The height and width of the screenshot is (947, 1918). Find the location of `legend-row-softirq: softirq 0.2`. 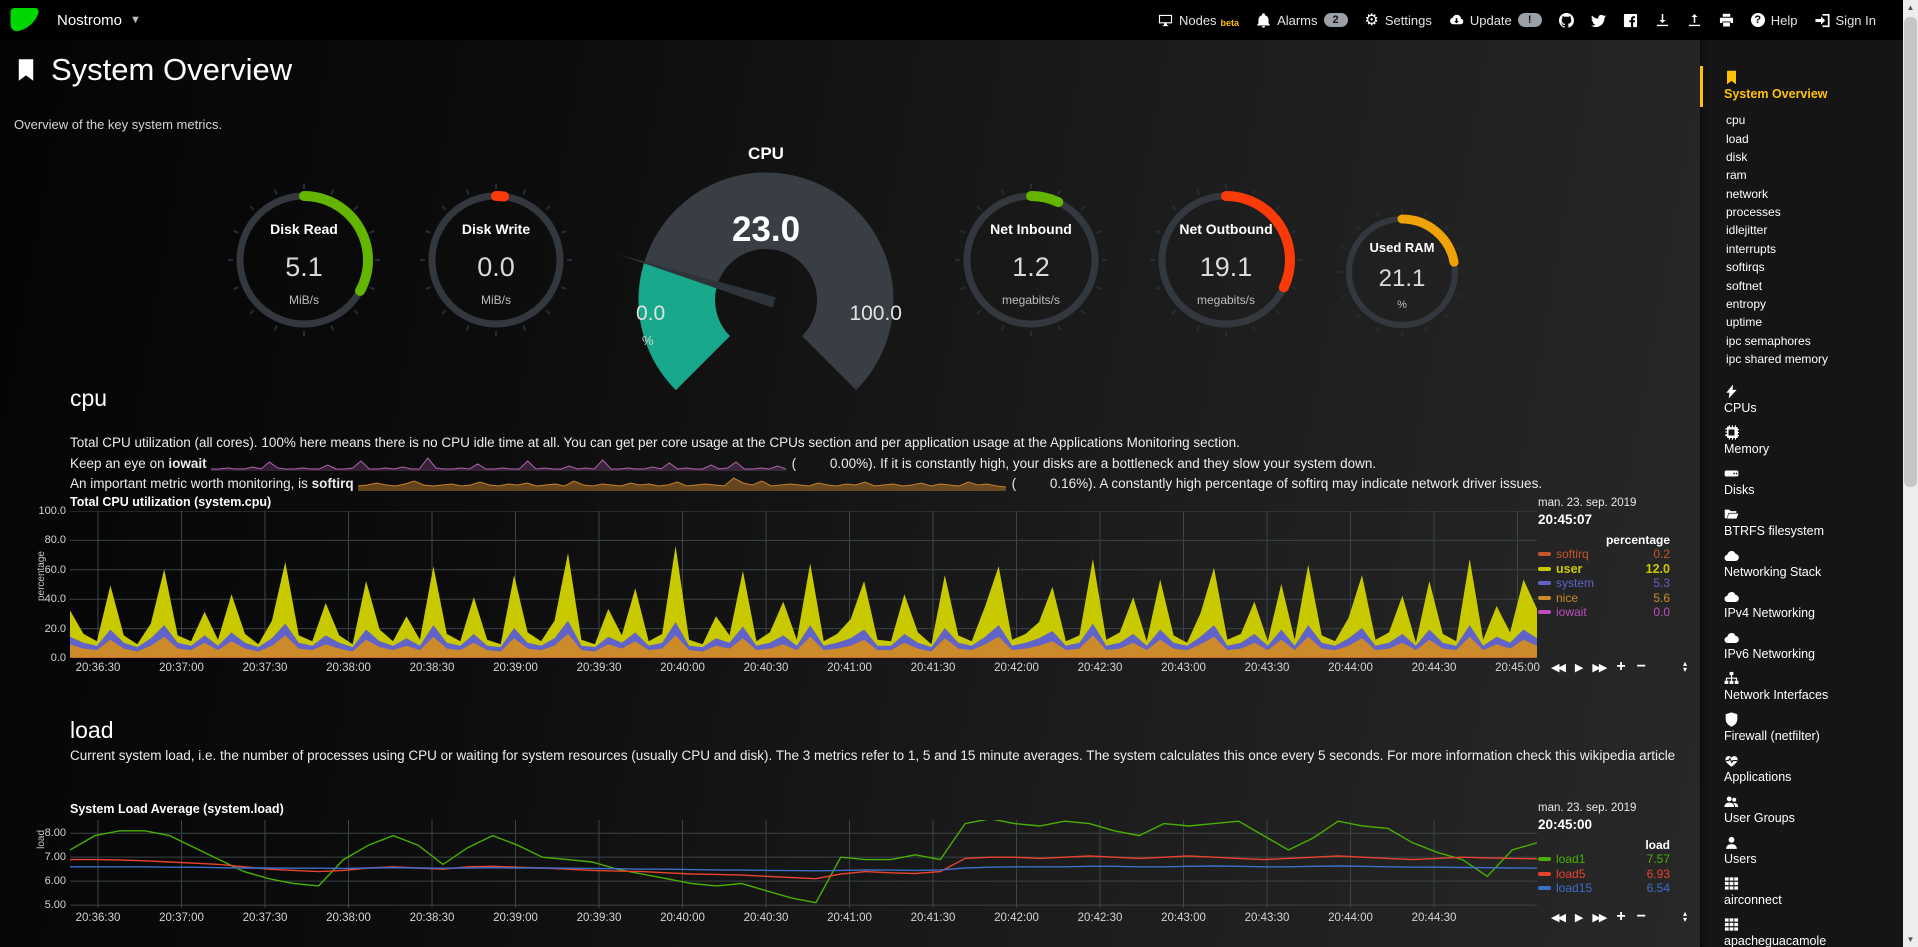

legend-row-softirq: softirq 0.2 is located at coordinates (1604, 554).